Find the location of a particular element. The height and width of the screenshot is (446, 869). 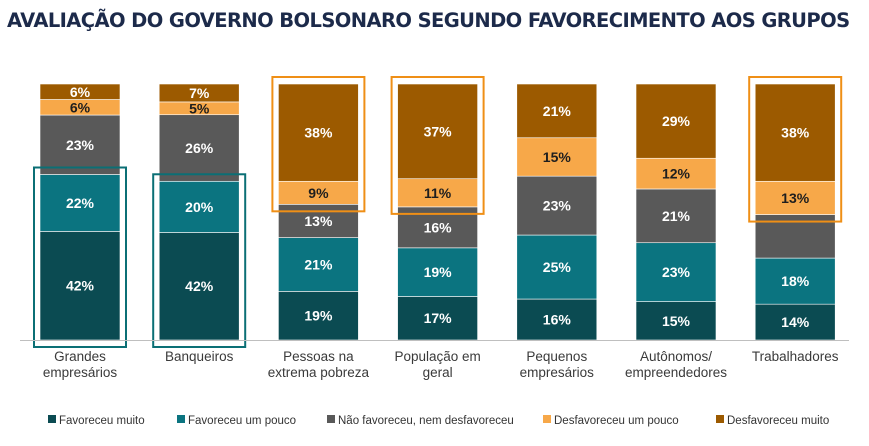

bar-segment-autonomos-empreendedores-desfavoreceu-muito is located at coordinates (676, 121).